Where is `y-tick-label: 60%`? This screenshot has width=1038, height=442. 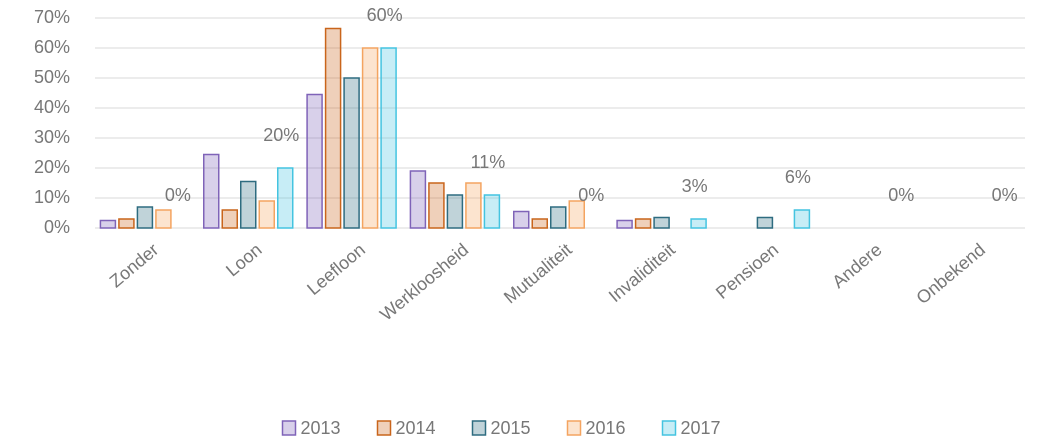 y-tick-label: 60% is located at coordinates (52, 47).